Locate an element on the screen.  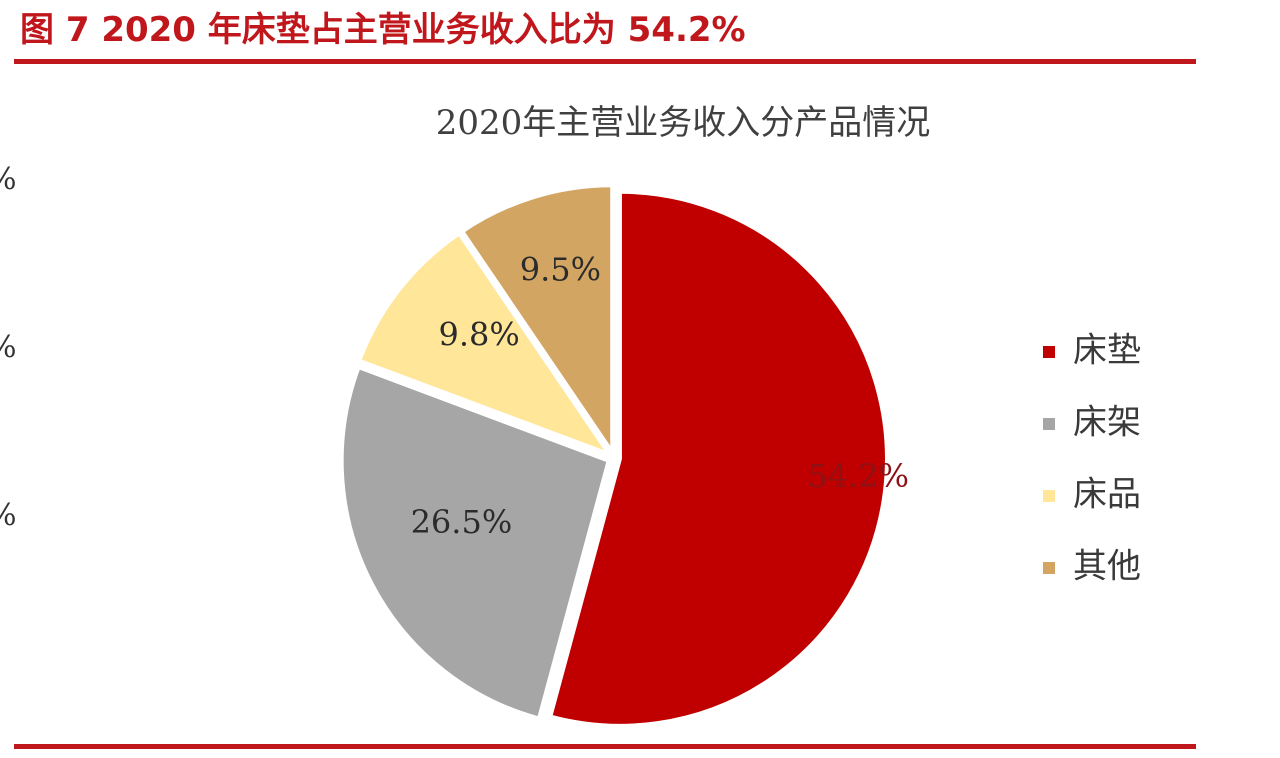
legend-item-mattress: 床垫 is located at coordinates (1092, 351).